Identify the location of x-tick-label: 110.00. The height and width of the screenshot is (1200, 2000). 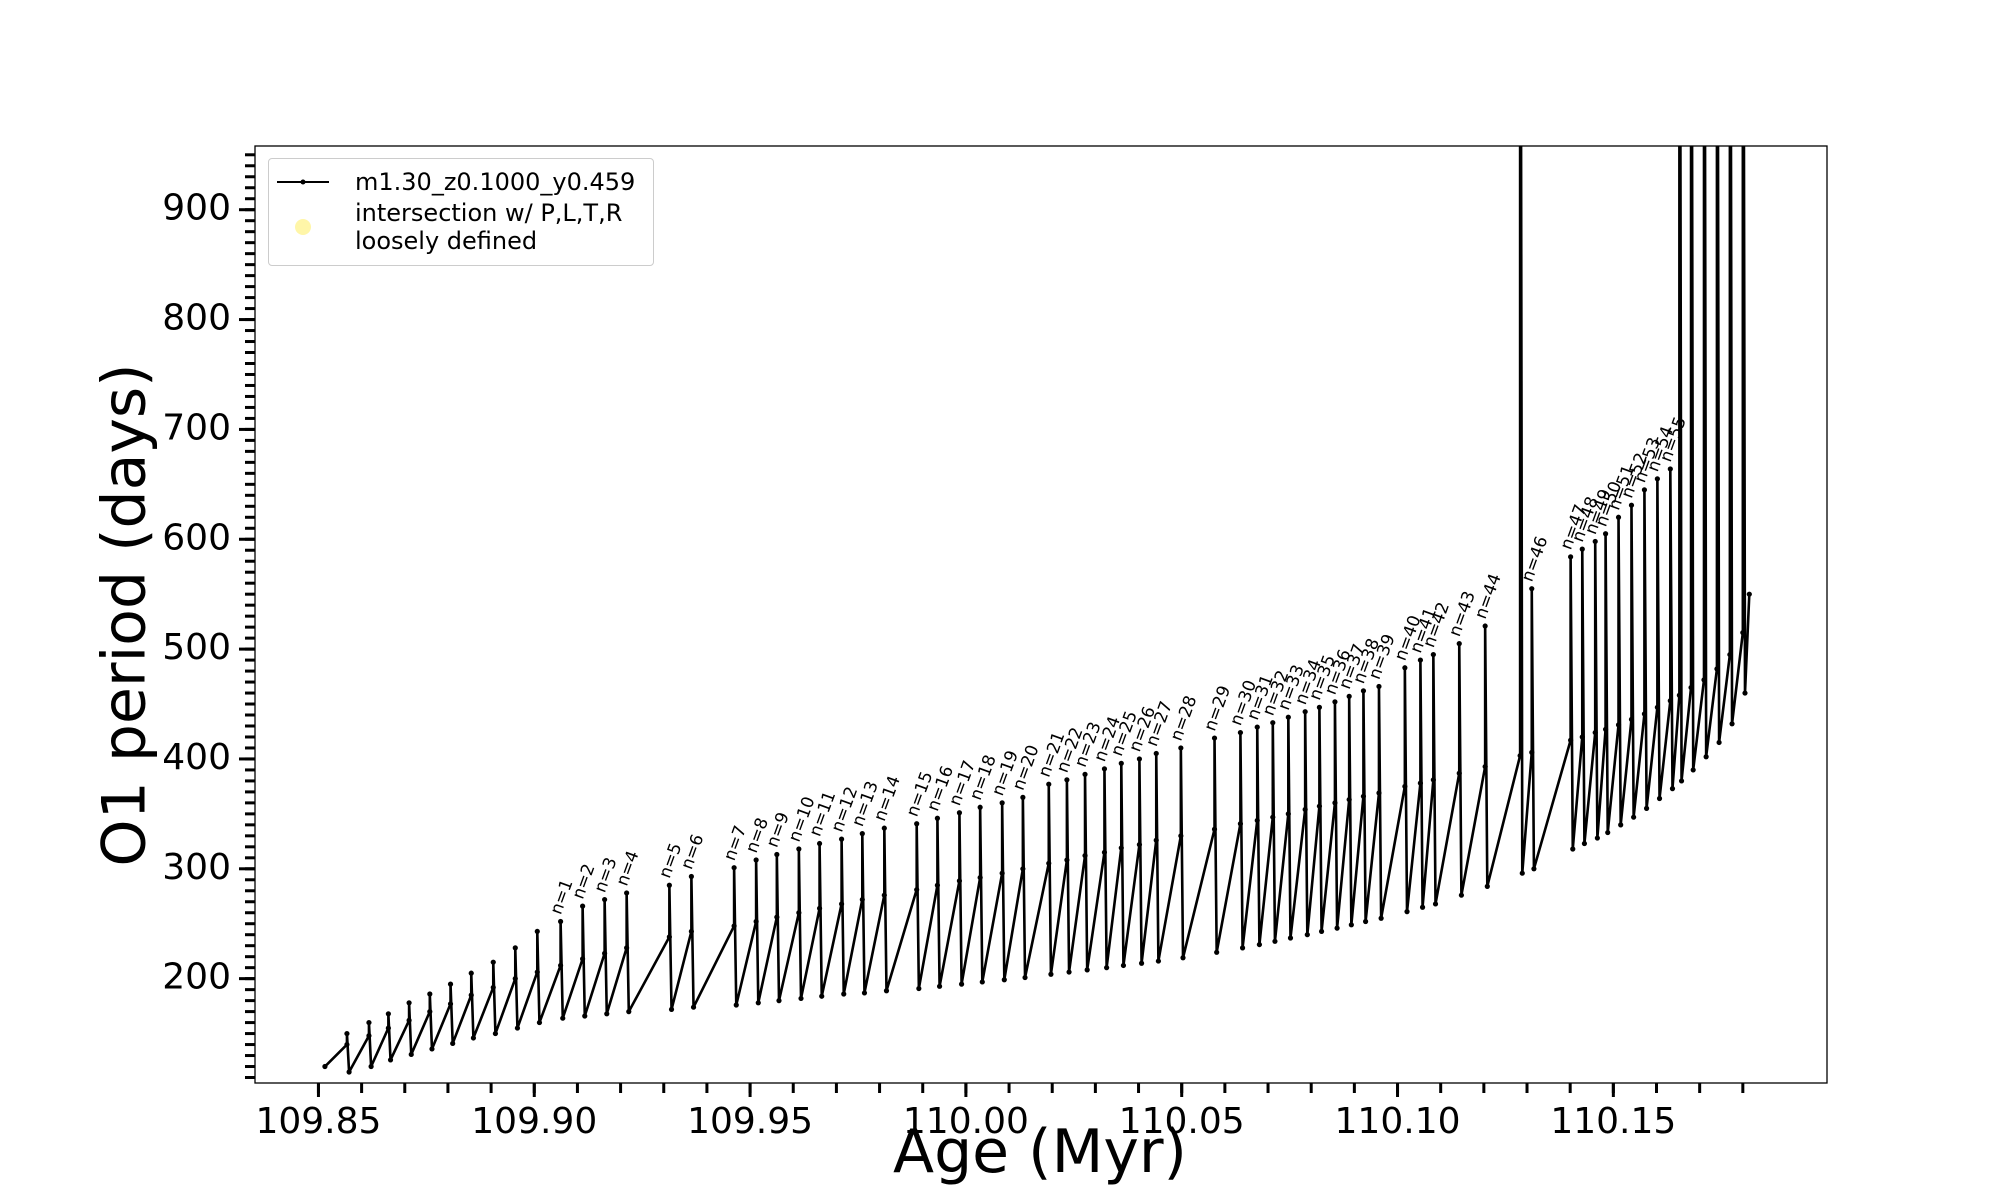
(966, 1121).